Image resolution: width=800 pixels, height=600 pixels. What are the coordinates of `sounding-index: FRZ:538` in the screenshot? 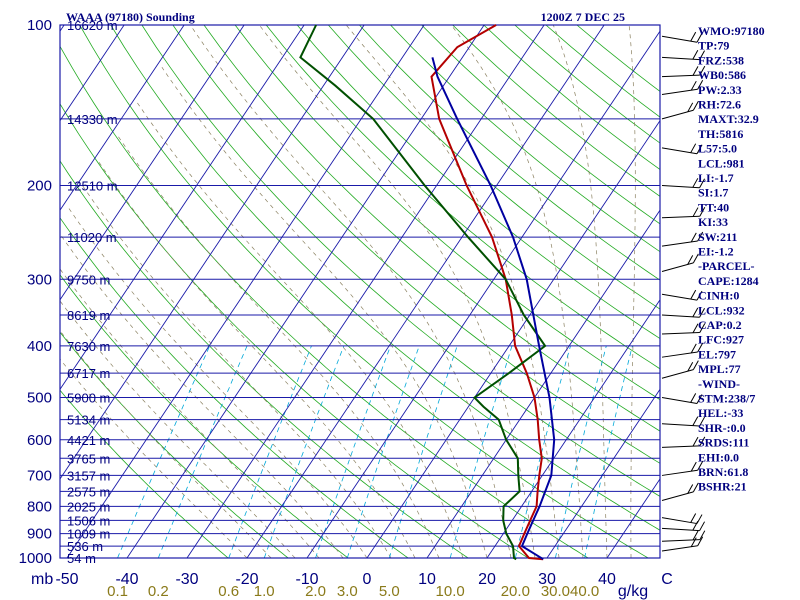 It's located at (721, 60).